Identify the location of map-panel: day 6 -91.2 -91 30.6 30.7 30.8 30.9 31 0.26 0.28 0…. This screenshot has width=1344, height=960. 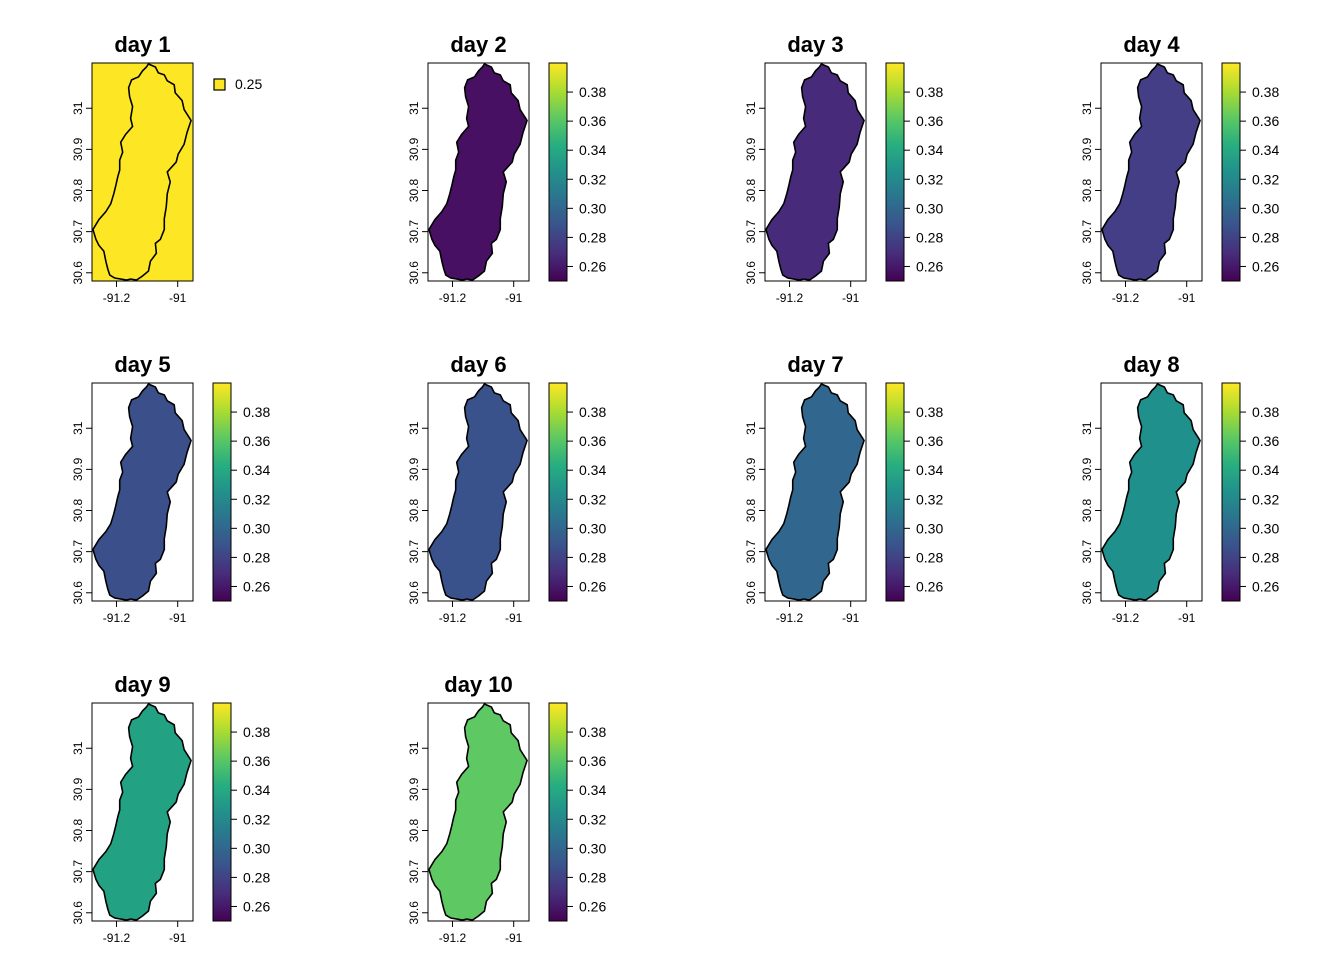
(506, 488).